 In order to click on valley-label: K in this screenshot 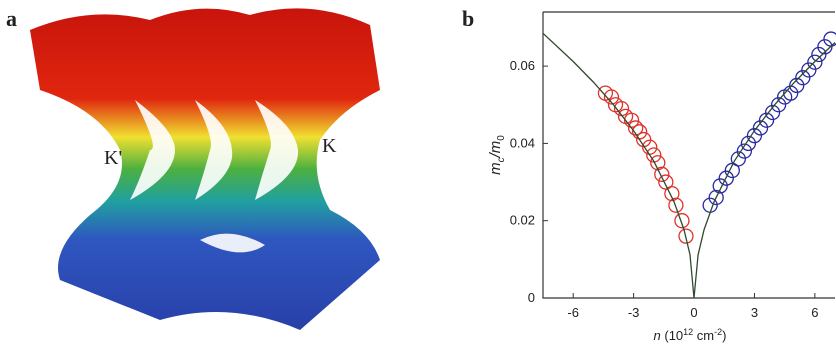, I will do `click(329, 146)`.